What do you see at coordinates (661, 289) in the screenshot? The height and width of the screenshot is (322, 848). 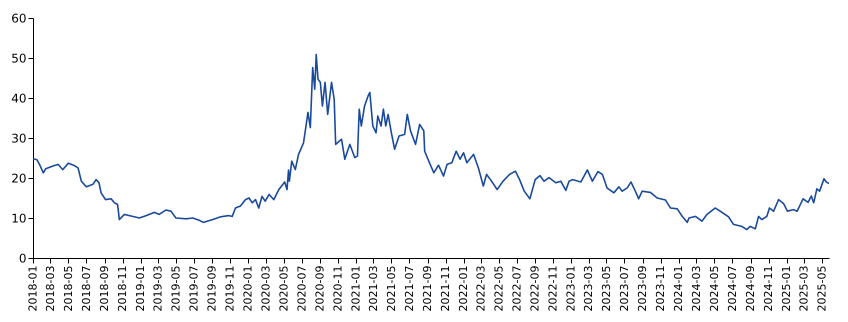 I see `x-tick-label: 2023-11` at bounding box center [661, 289].